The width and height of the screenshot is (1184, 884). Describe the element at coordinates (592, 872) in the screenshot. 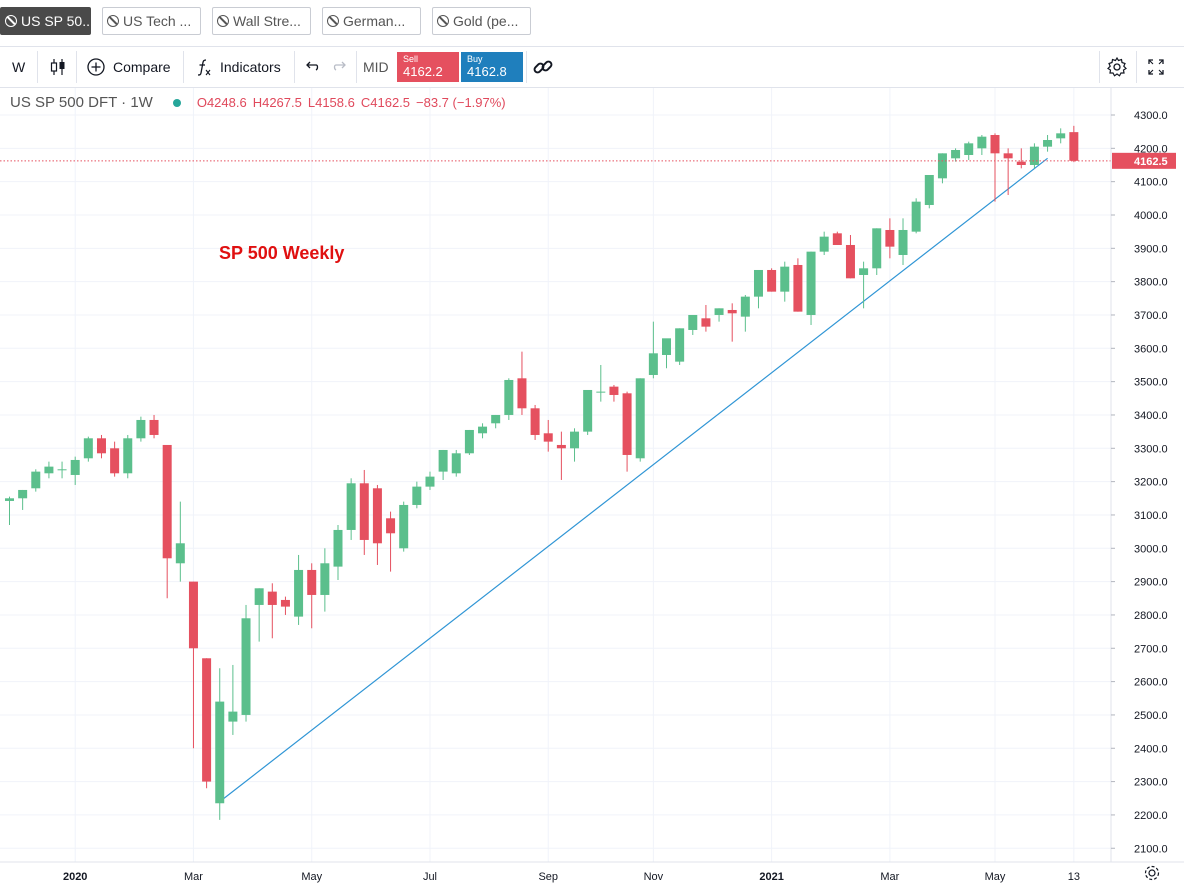

I see `time-axis: 2020 Mar May Jul Sep Nov 2021 Mar May 13` at that location.